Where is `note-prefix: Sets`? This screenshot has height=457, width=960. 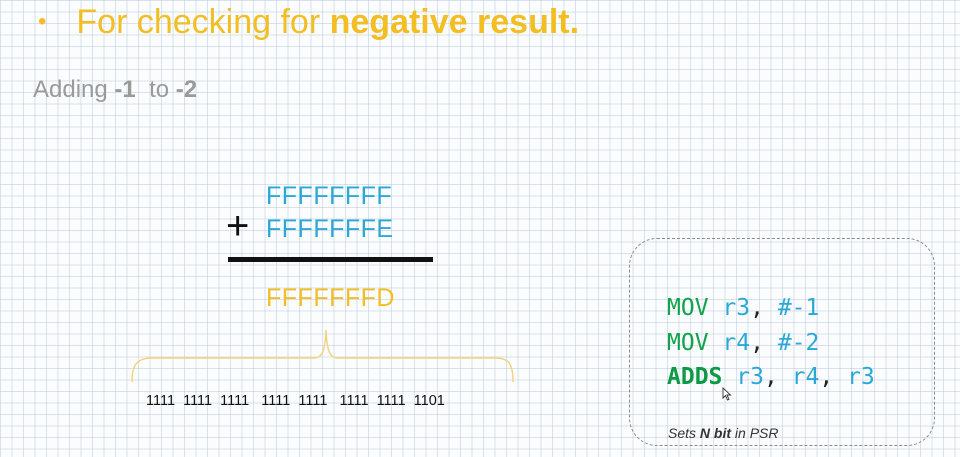
note-prefix: Sets is located at coordinates (684, 433).